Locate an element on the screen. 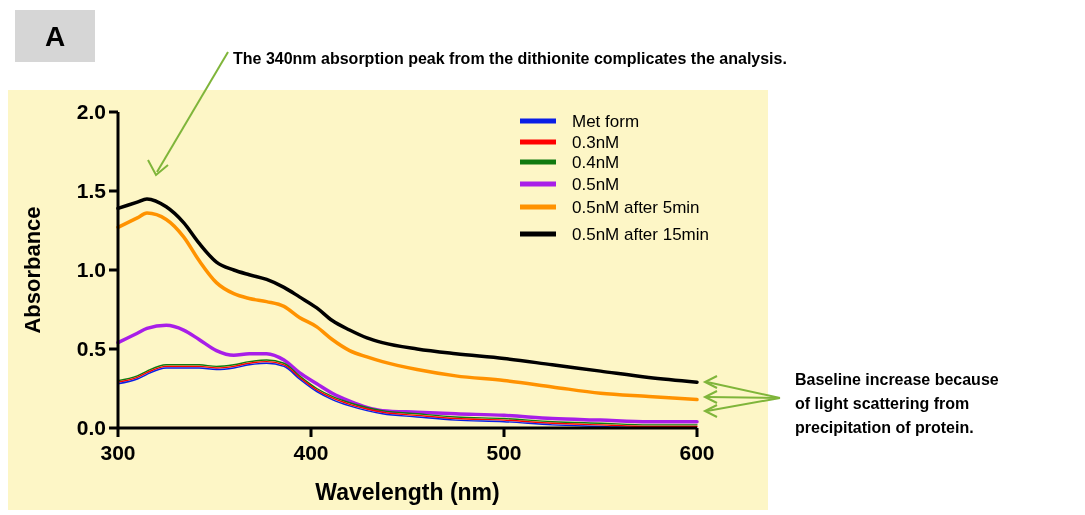  y-tick-label: 0.0 is located at coordinates (91, 427).